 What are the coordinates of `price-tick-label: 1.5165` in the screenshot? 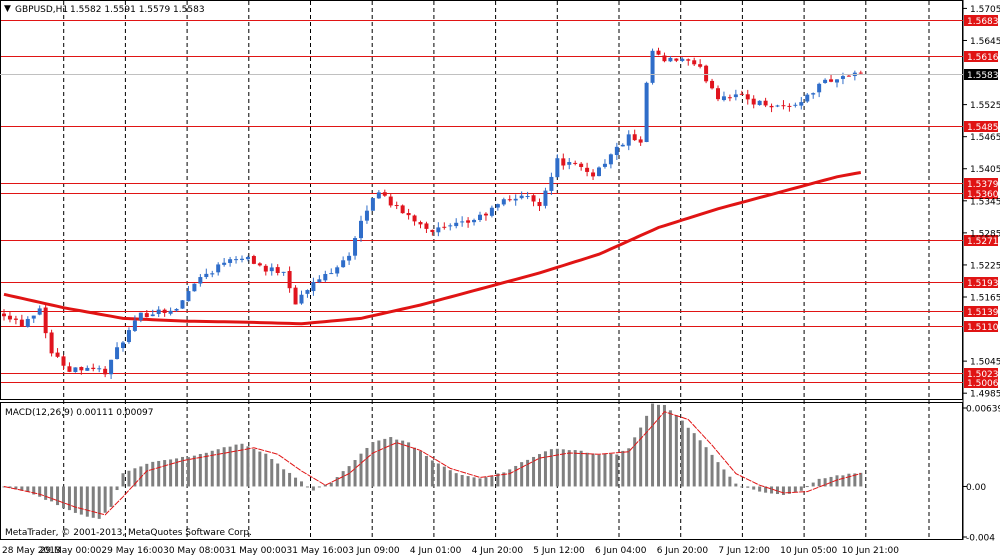 It's located at (985, 298).